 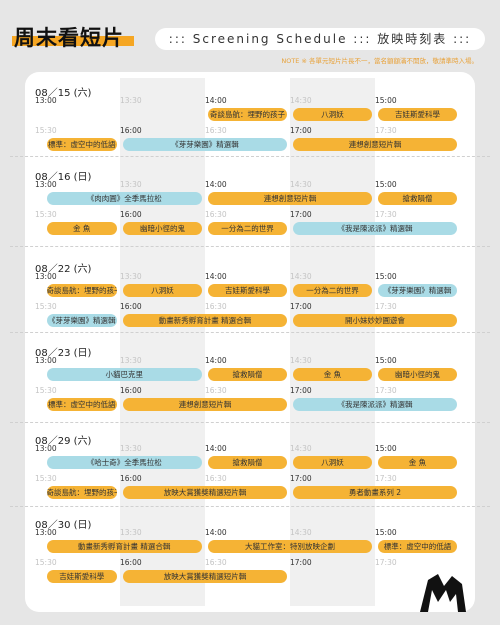 What do you see at coordinates (63, 525) in the screenshot?
I see `day-date: 08／30 (日)` at bounding box center [63, 525].